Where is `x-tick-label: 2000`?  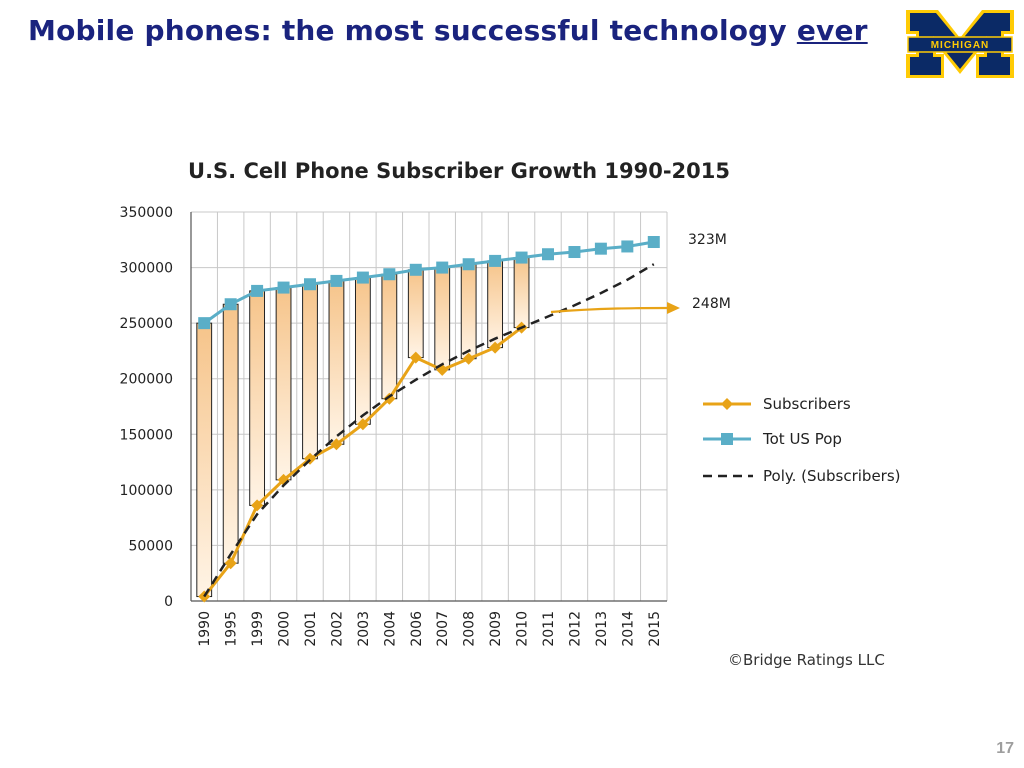
x-tick-label: 2000 is located at coordinates (285, 629).